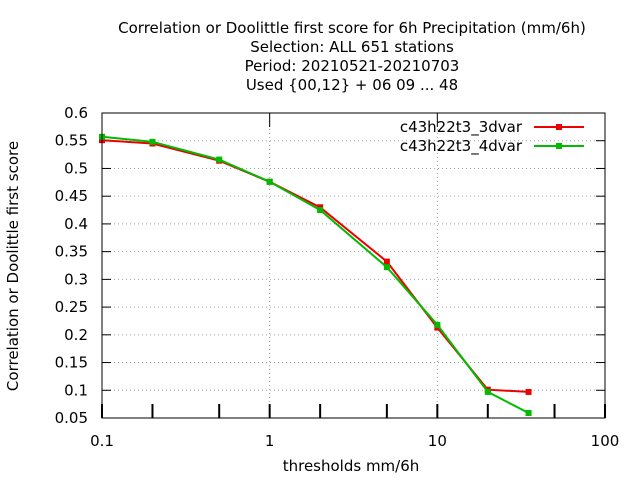 The height and width of the screenshot is (484, 640). What do you see at coordinates (461, 146) in the screenshot?
I see `legend-label: c43h22t3_4dvar` at bounding box center [461, 146].